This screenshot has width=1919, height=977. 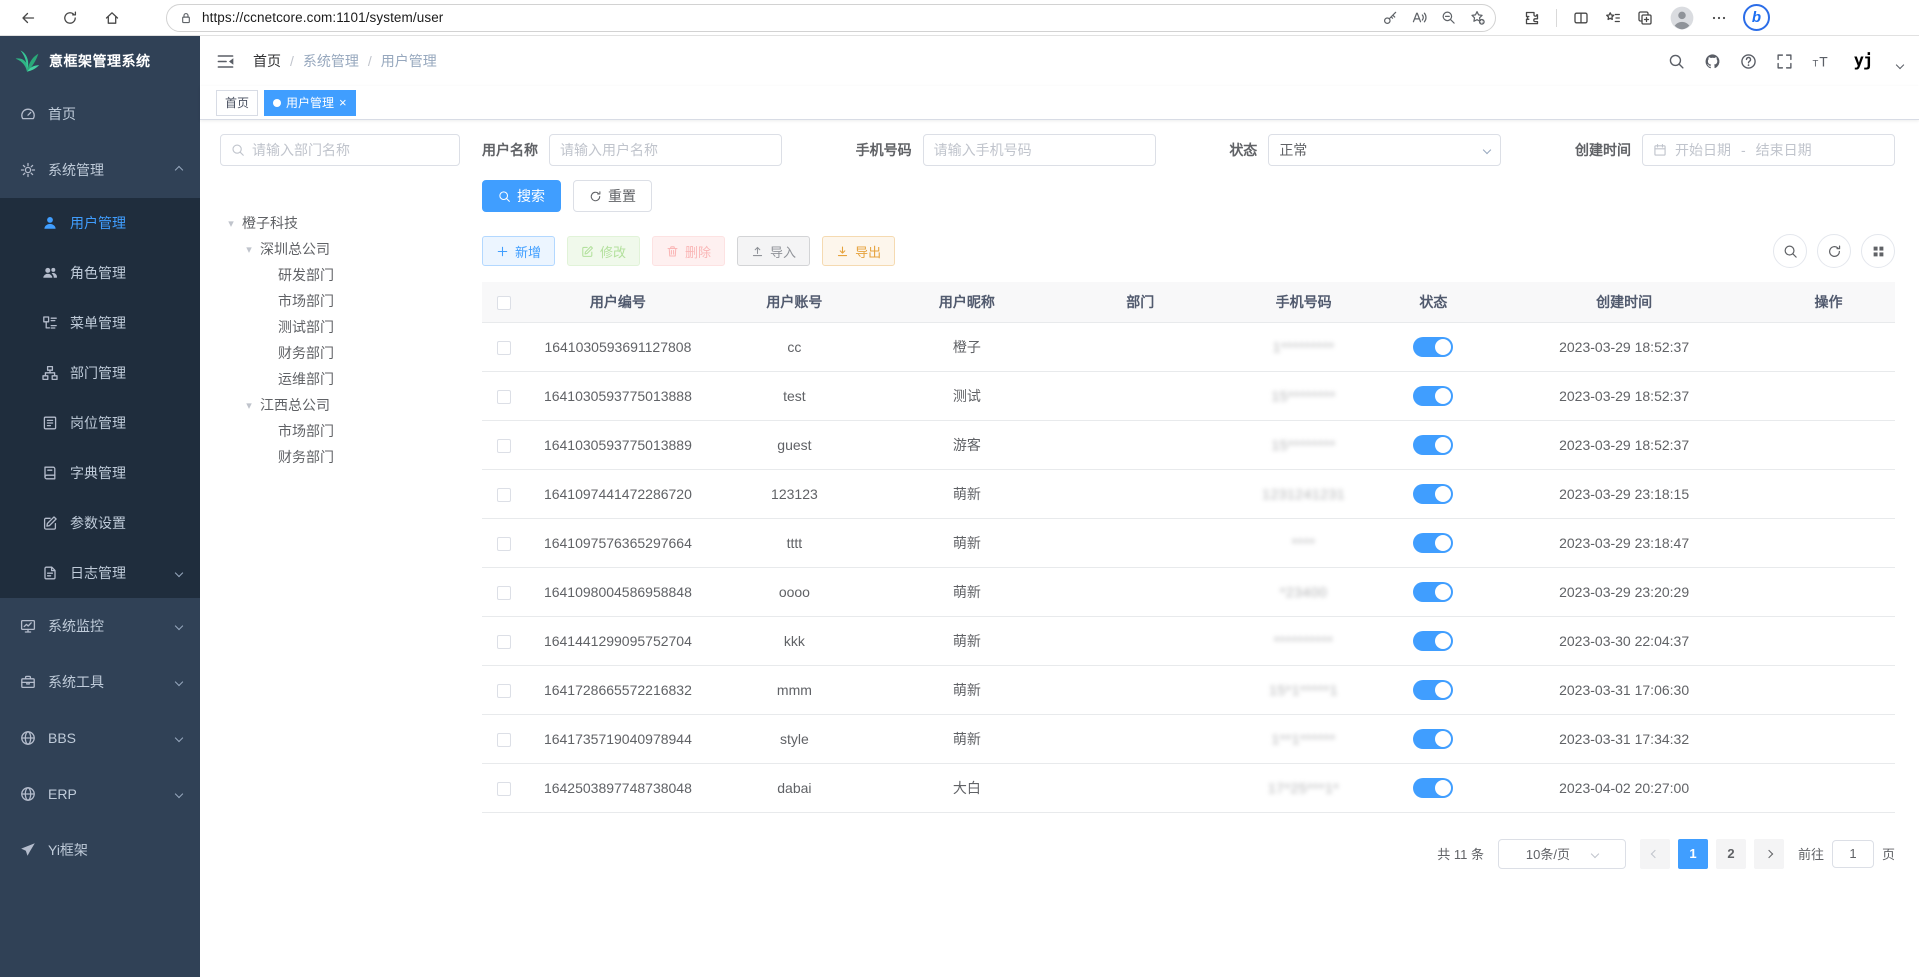 I want to click on page-button-1: 1, so click(x=1692, y=853).